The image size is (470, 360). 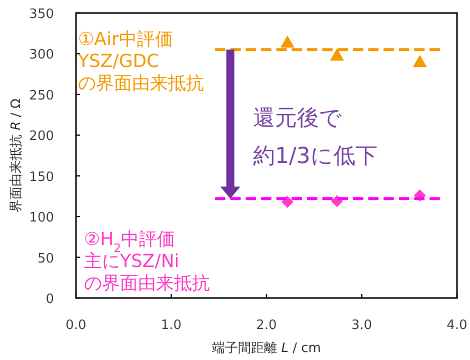 I want to click on y-tick-label: 300, so click(x=41, y=55).